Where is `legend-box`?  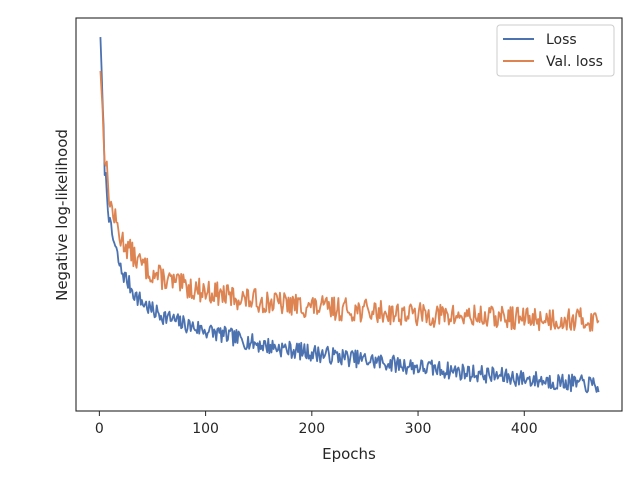 legend-box is located at coordinates (555, 50).